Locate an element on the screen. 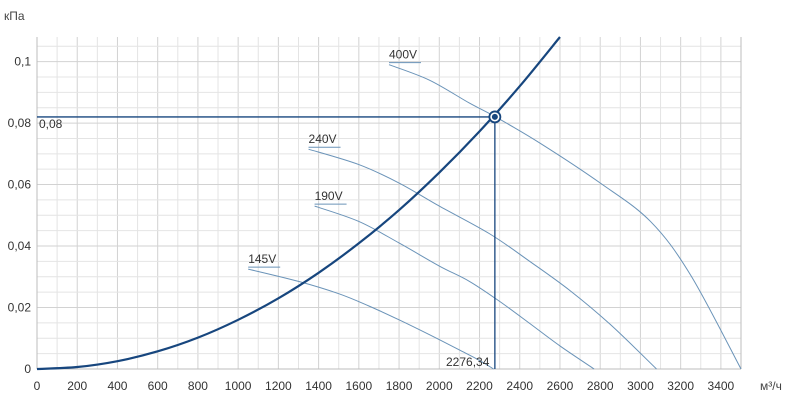 This screenshot has height=401, width=796. y-tick-label: 0,08 is located at coordinates (20, 123).